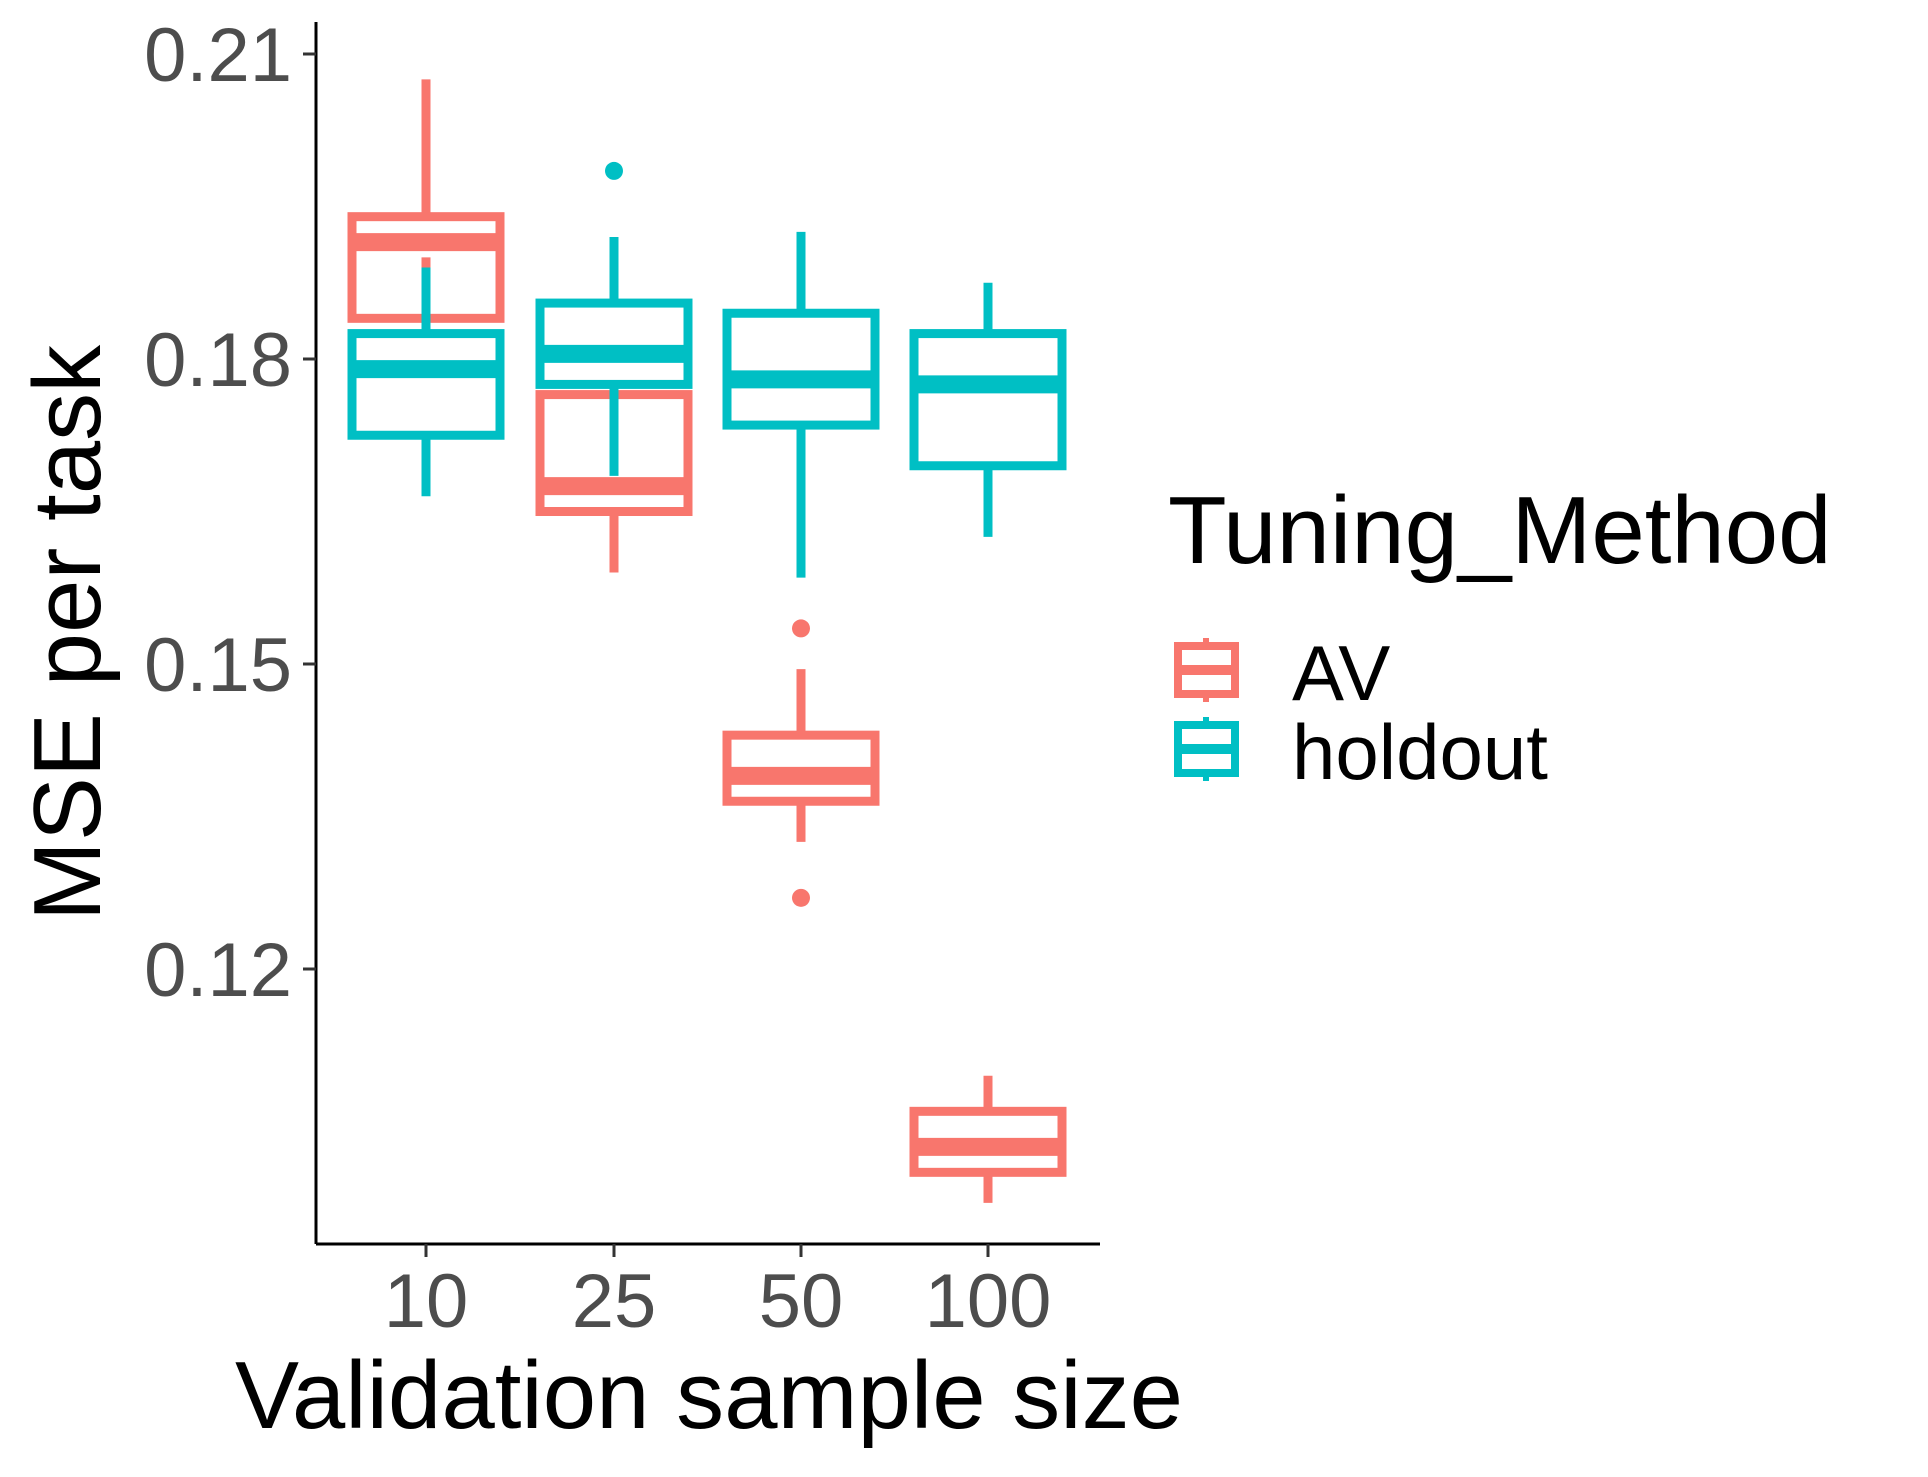 This screenshot has height=1477, width=1928. What do you see at coordinates (1500, 530) in the screenshot?
I see `legend-title: Tuning_Method` at bounding box center [1500, 530].